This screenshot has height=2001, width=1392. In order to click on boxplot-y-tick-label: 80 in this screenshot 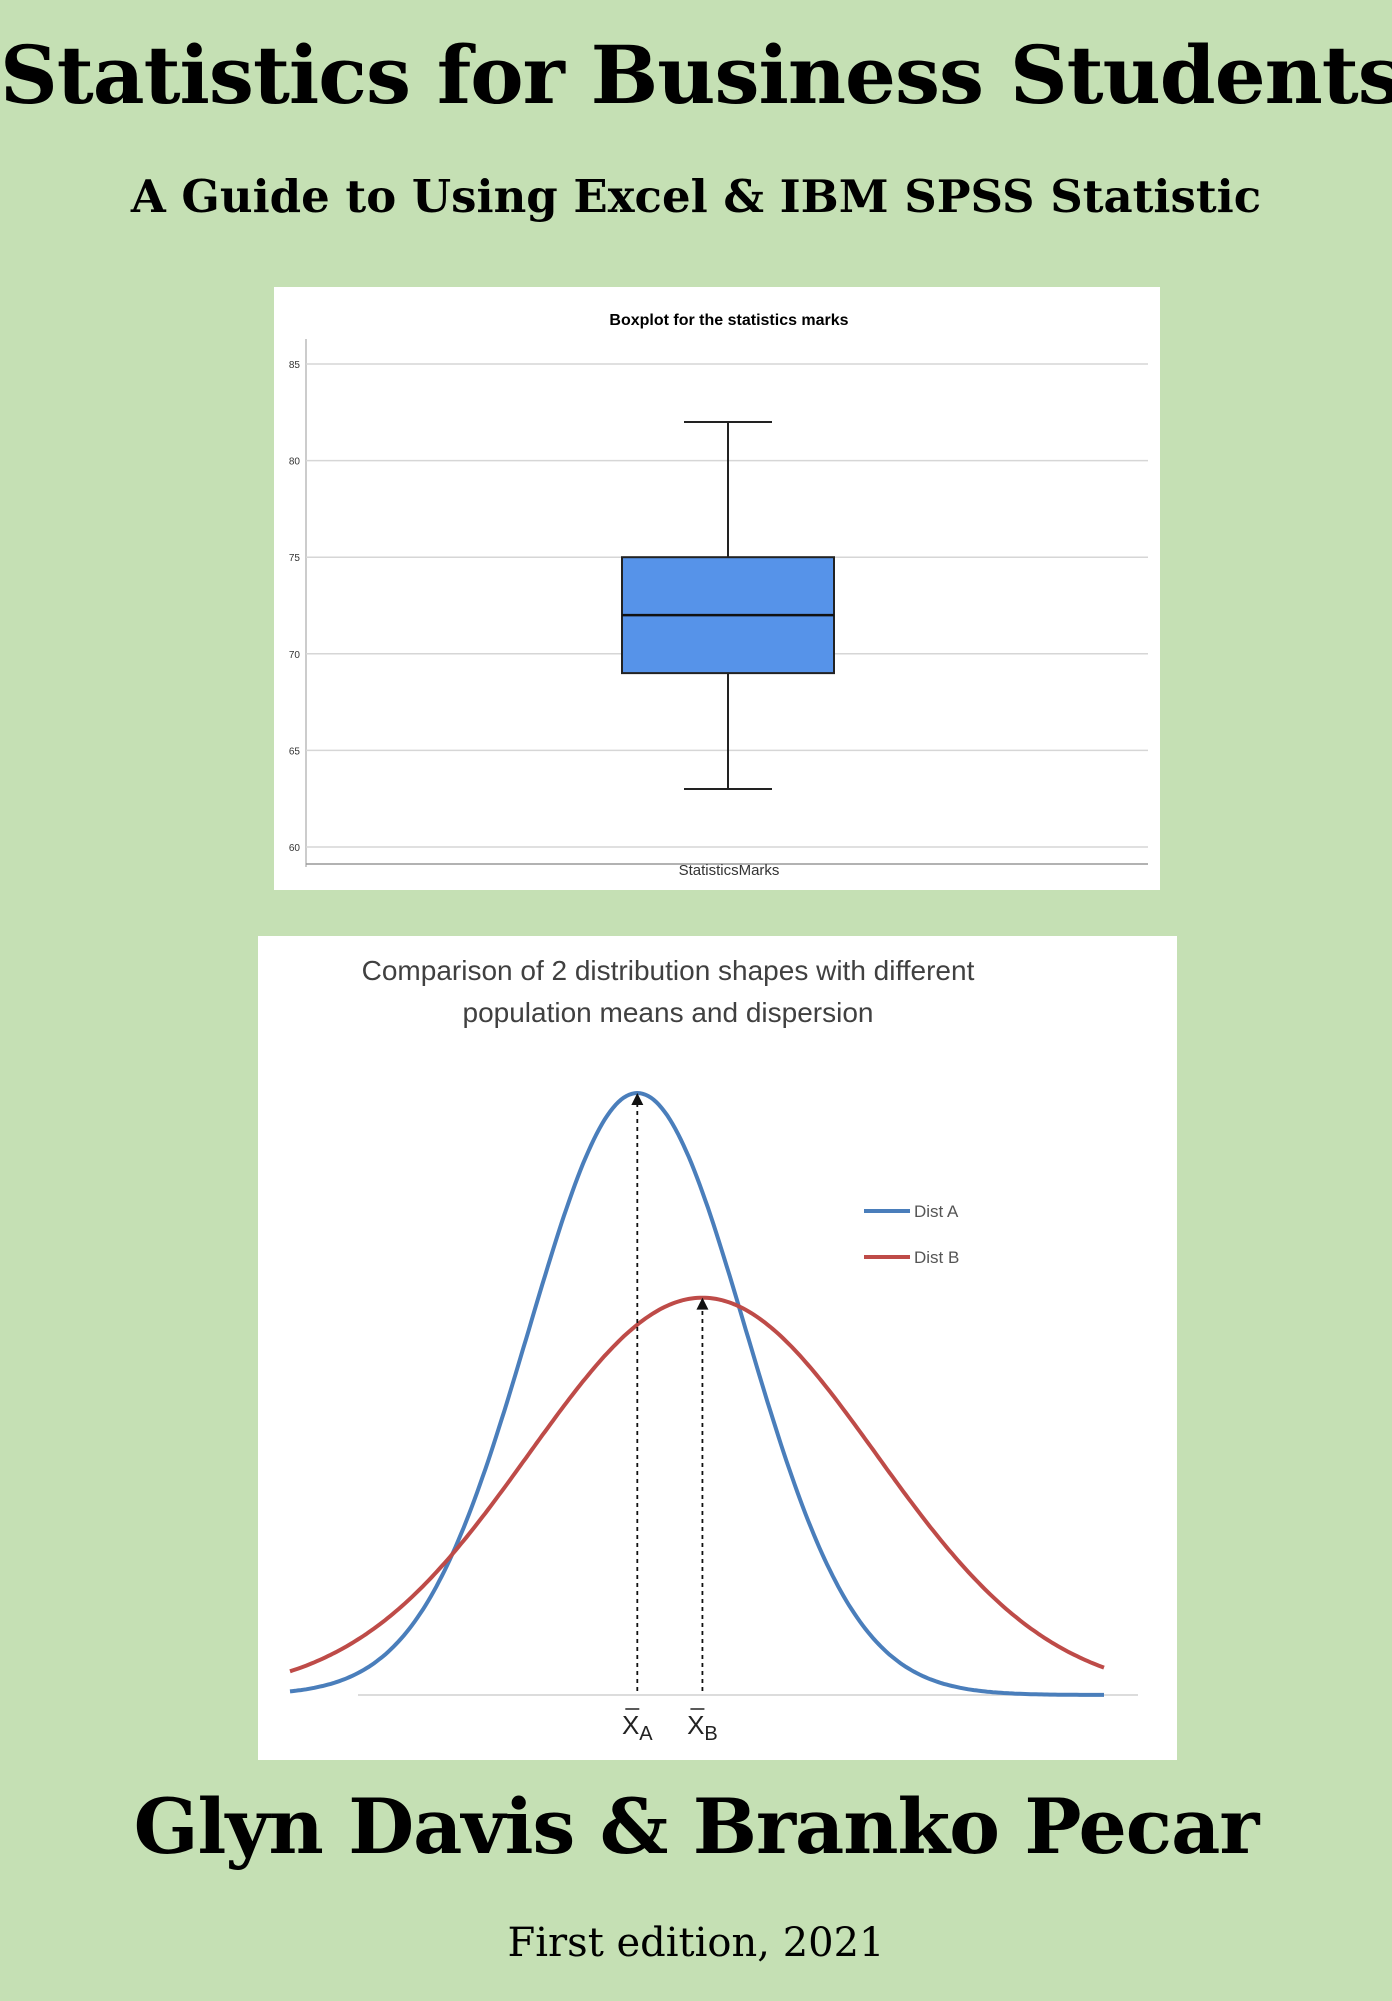, I will do `click(295, 462)`.